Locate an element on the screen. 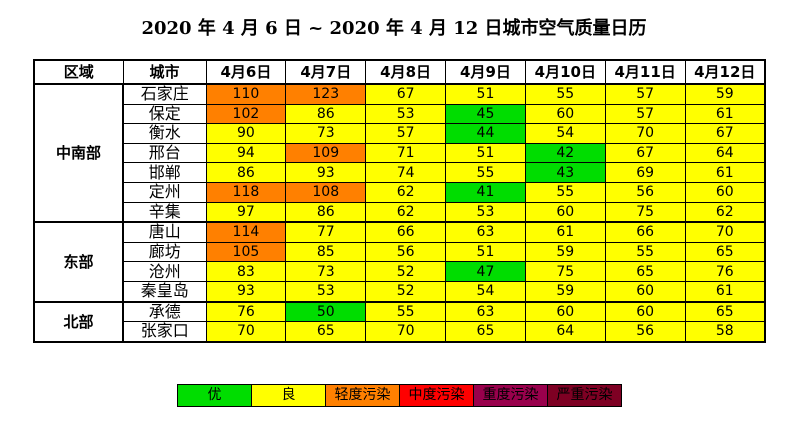  table-row: 沧州 83 73 52 47 75 65 76 is located at coordinates (400, 271).